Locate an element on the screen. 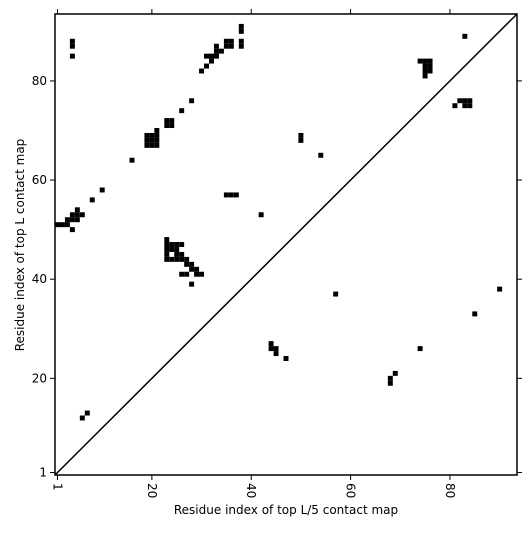 This screenshot has width=531, height=535. y-tick-label: 80 is located at coordinates (39, 81).